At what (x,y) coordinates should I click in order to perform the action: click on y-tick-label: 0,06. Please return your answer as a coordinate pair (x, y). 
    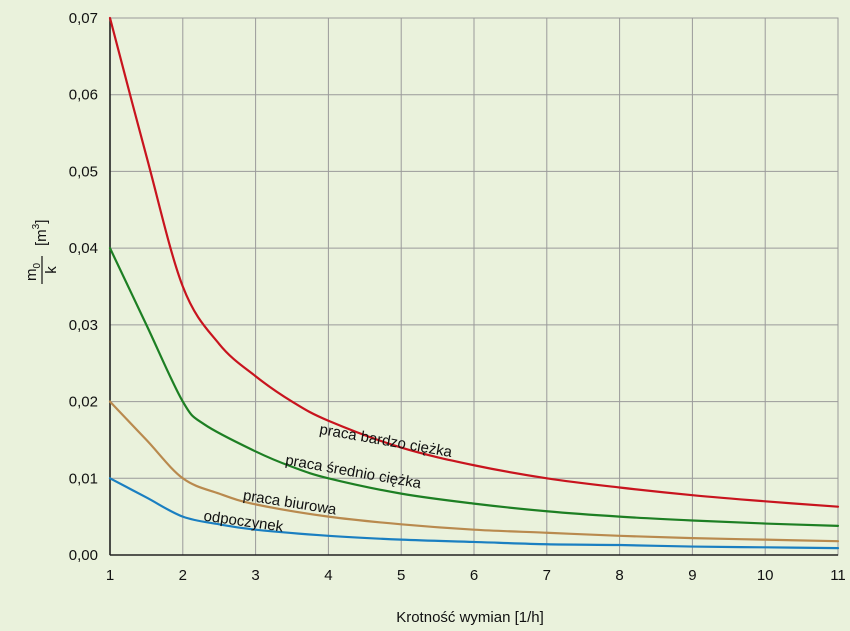
    Looking at the image, I should click on (83, 95).